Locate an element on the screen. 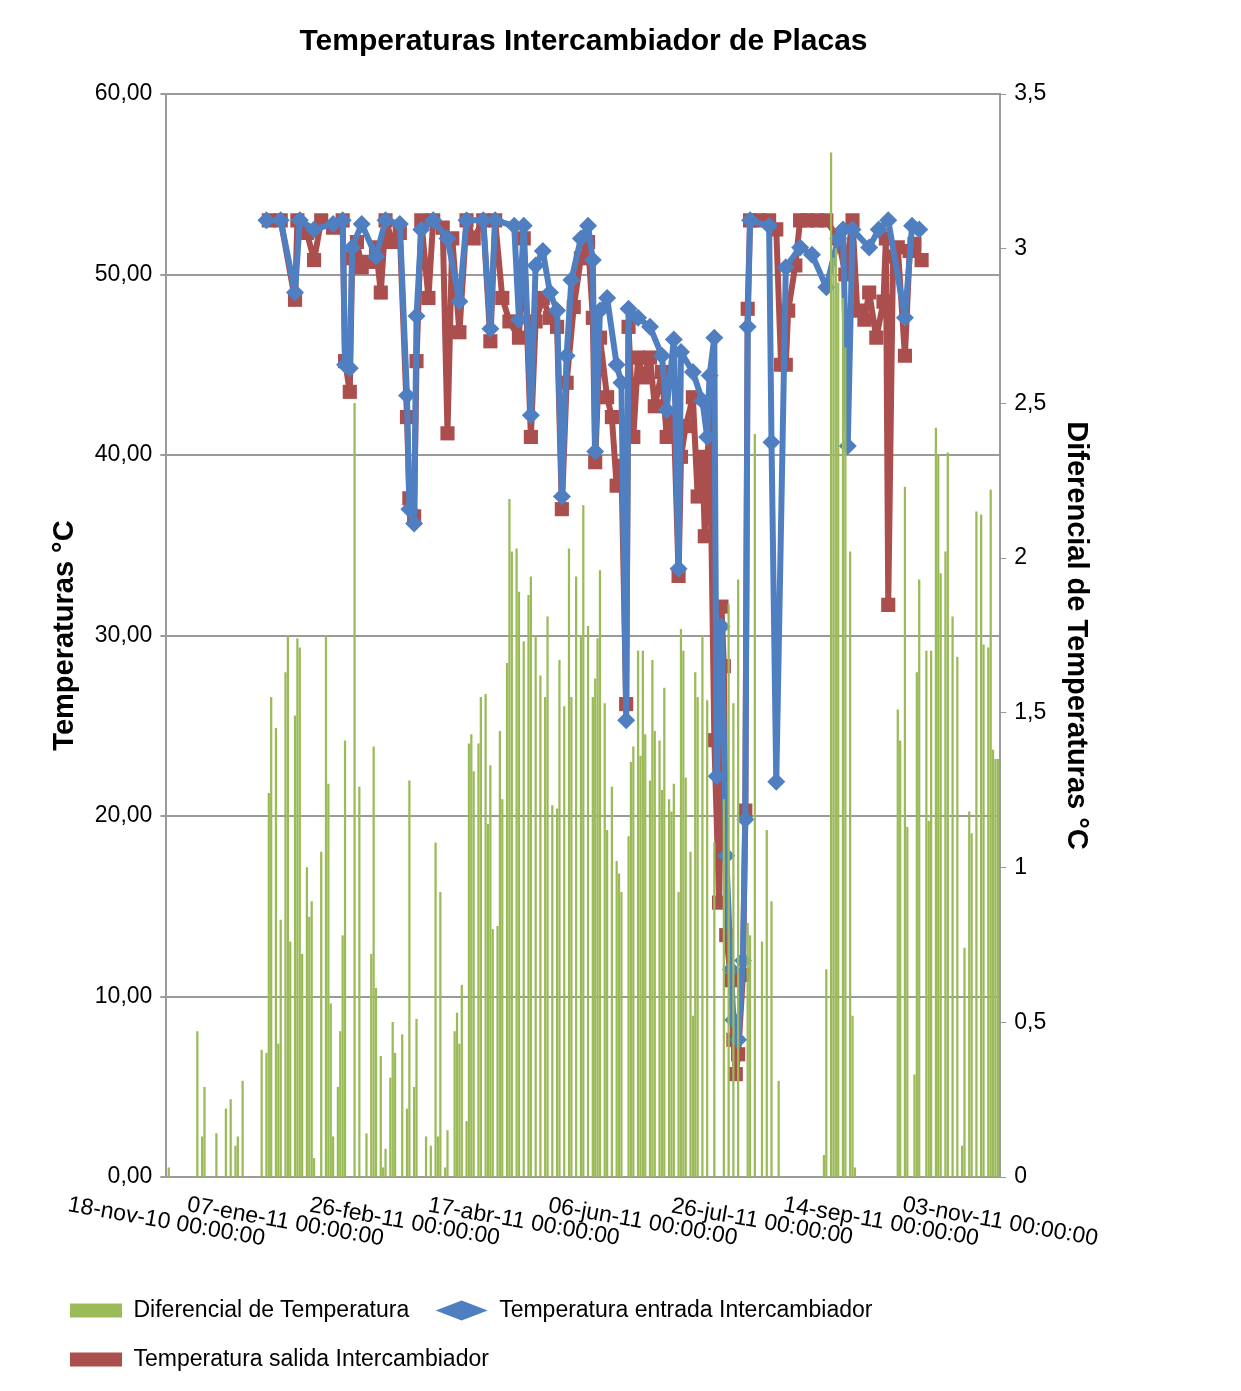 The image size is (1241, 1391). y-tick-label: 30,00 is located at coordinates (123, 633).